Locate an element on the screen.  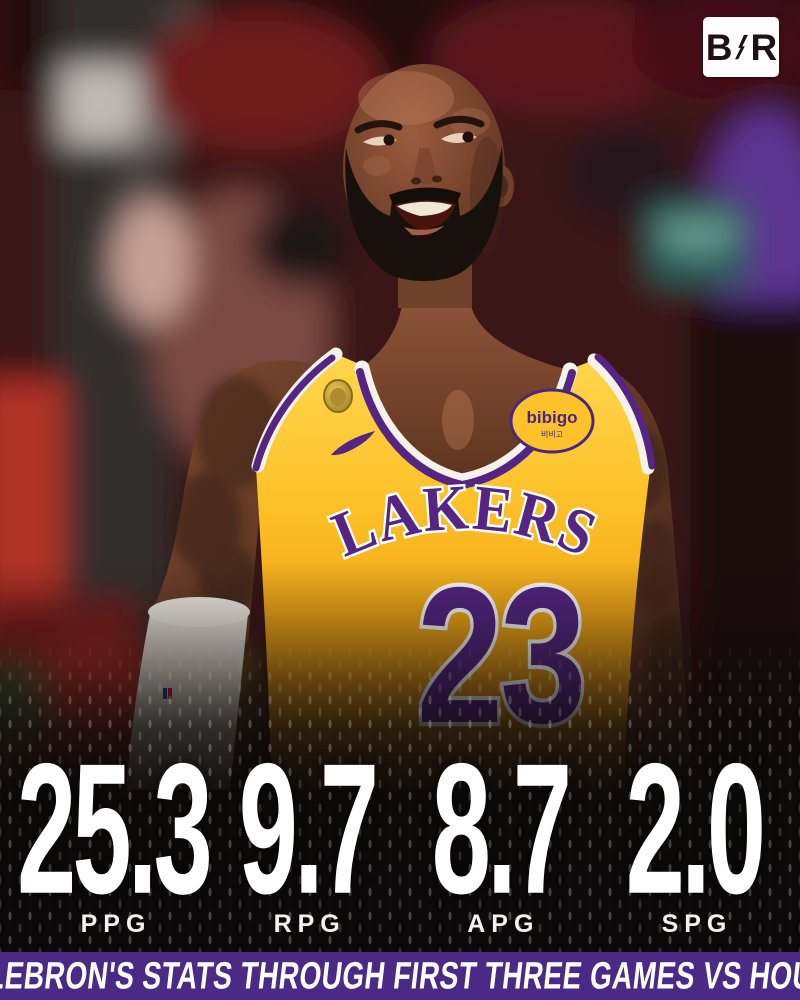
stat-spg: 2.0 SPG is located at coordinates (694, 836).